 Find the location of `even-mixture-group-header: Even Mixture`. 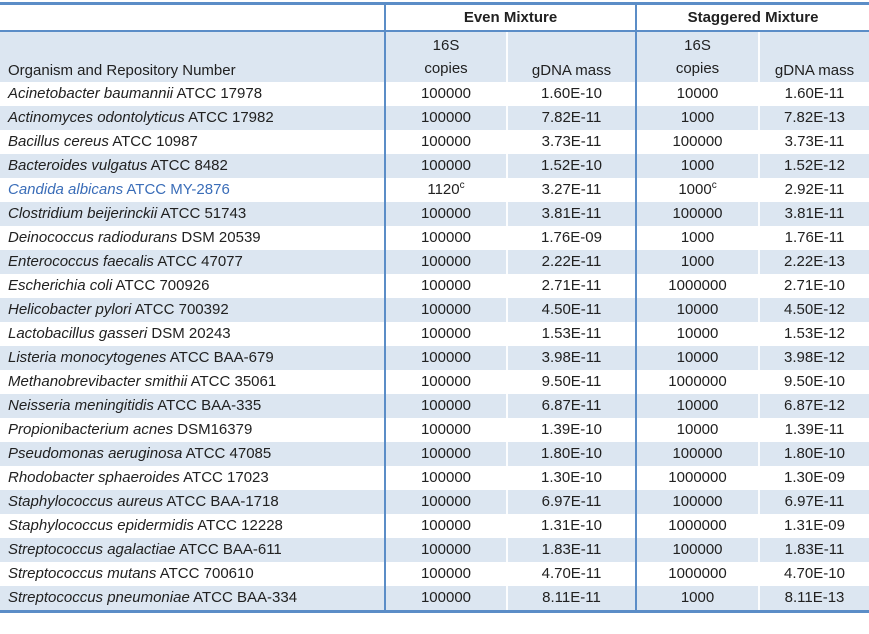

even-mixture-group-header: Even Mixture is located at coordinates (509, 17).